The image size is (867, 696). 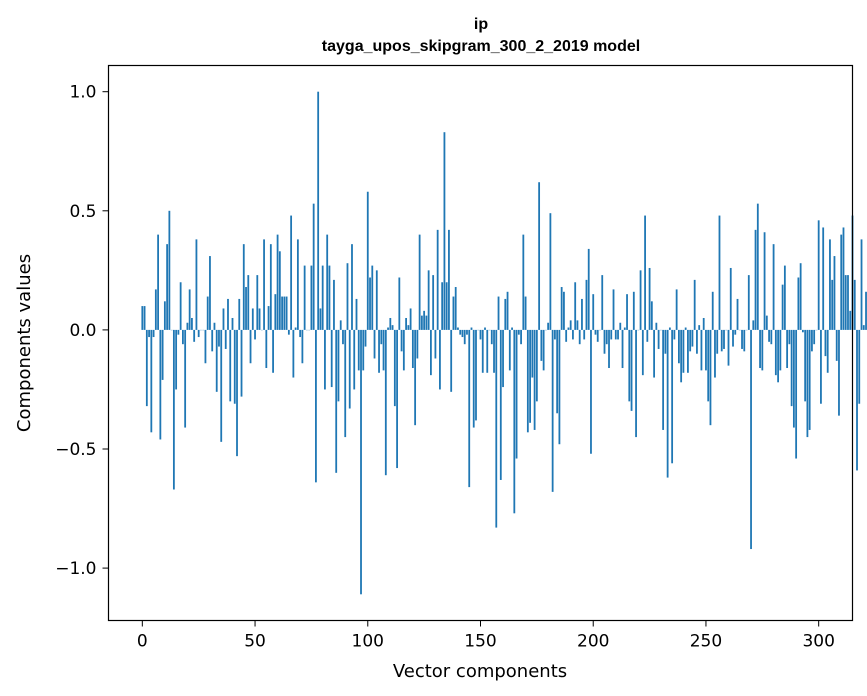 I want to click on x-tick-label: 250, so click(x=706, y=642).